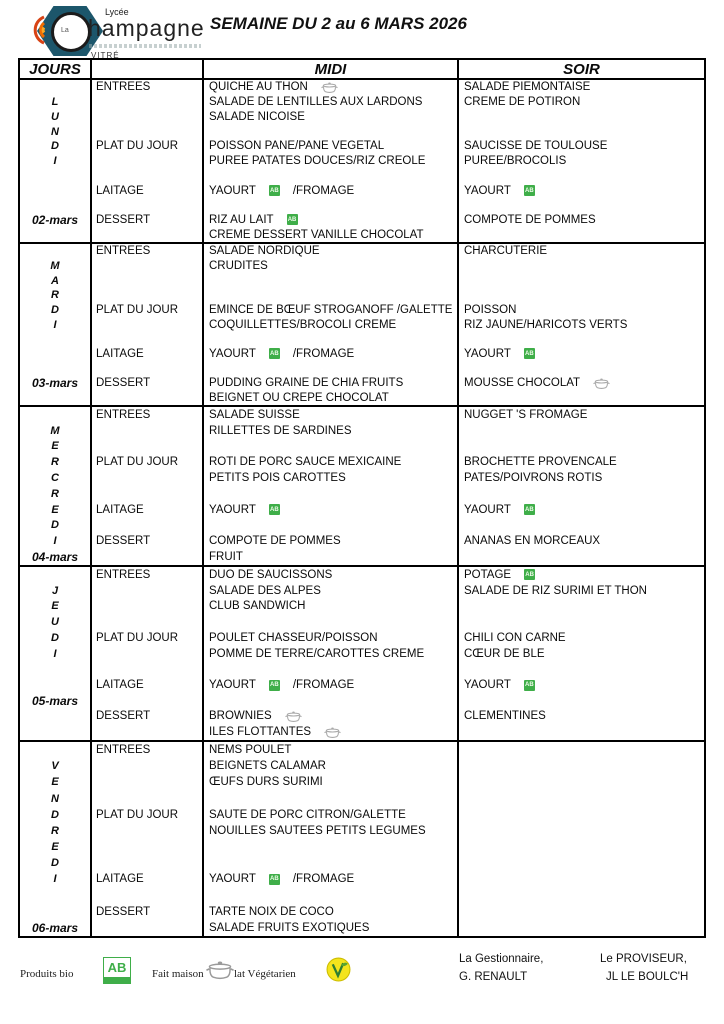  I want to click on day-date: 06-mars, so click(56, 928).